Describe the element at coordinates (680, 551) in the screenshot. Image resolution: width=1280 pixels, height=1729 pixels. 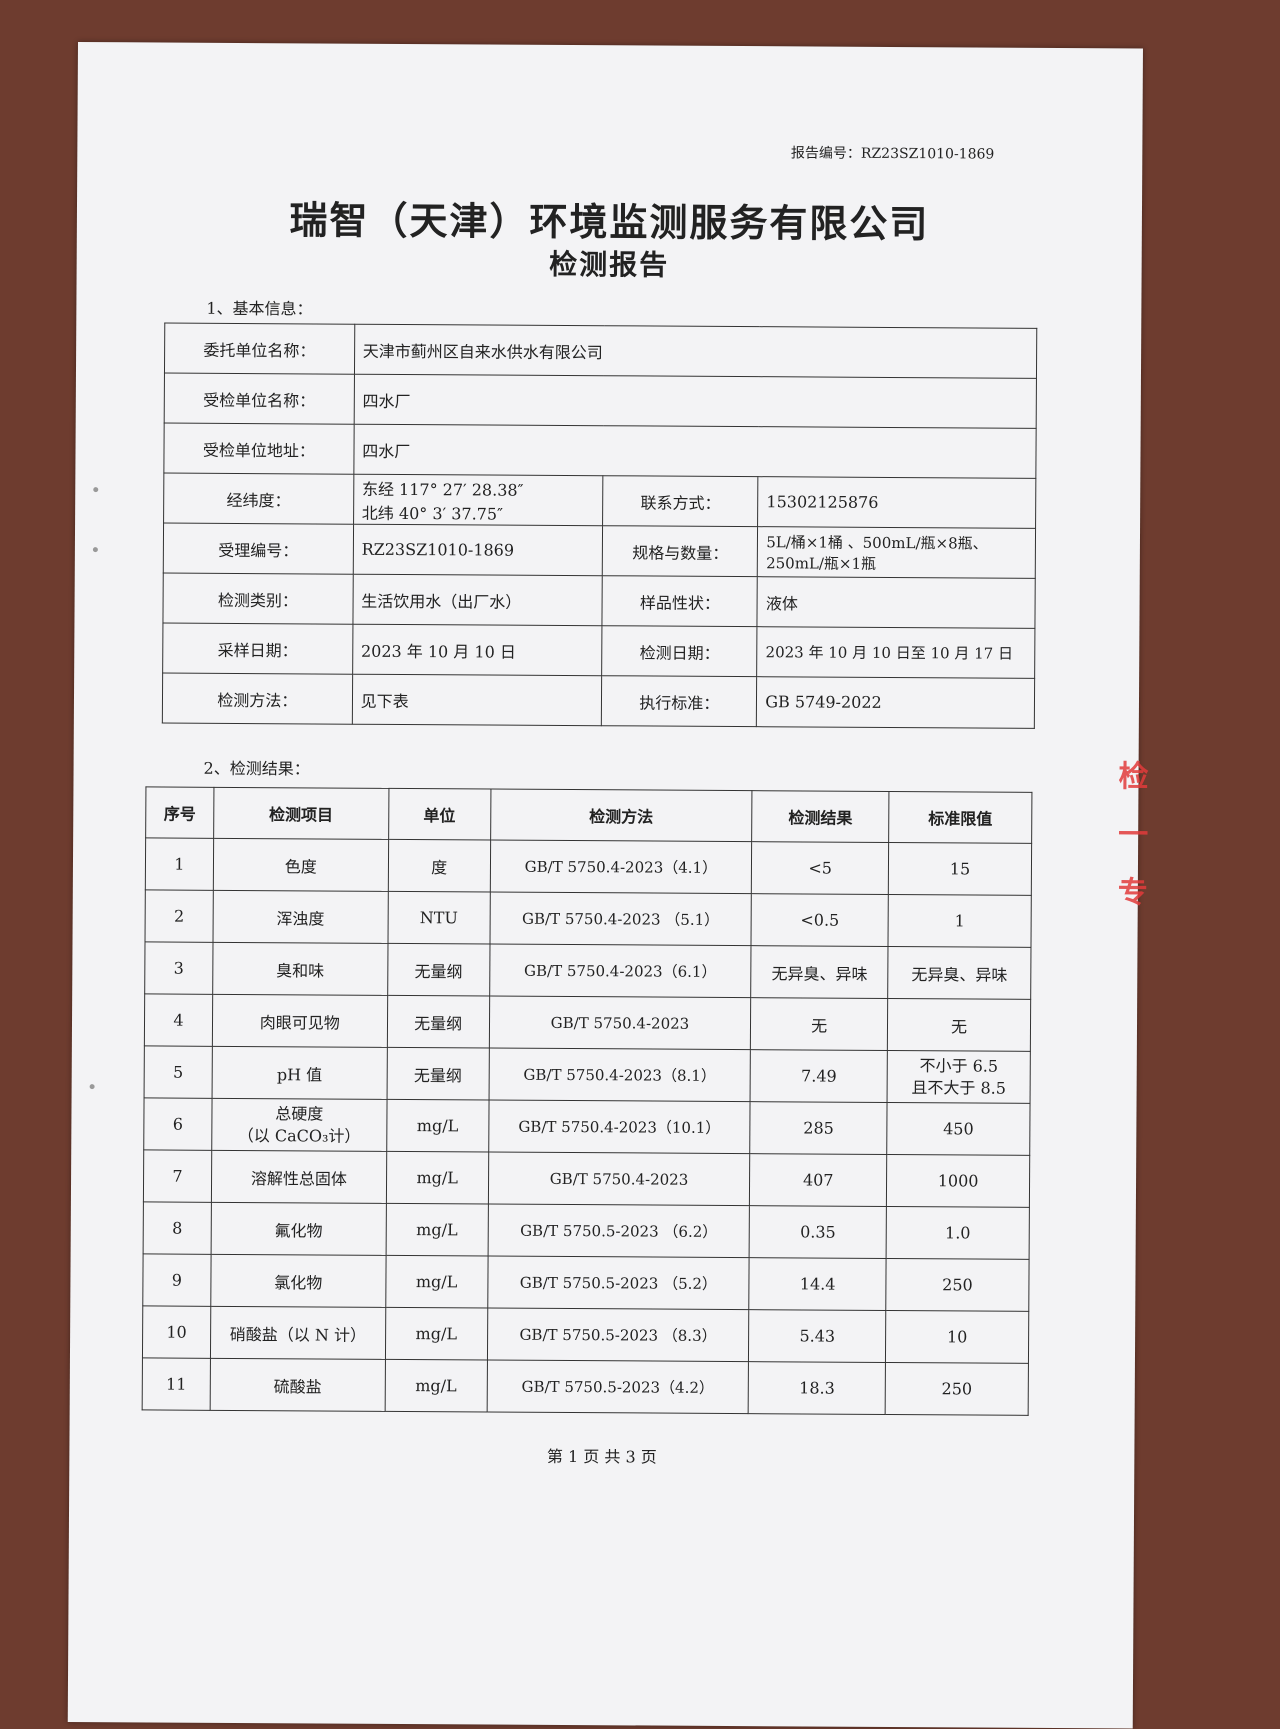
I see `label: 规格与数量：` at that location.